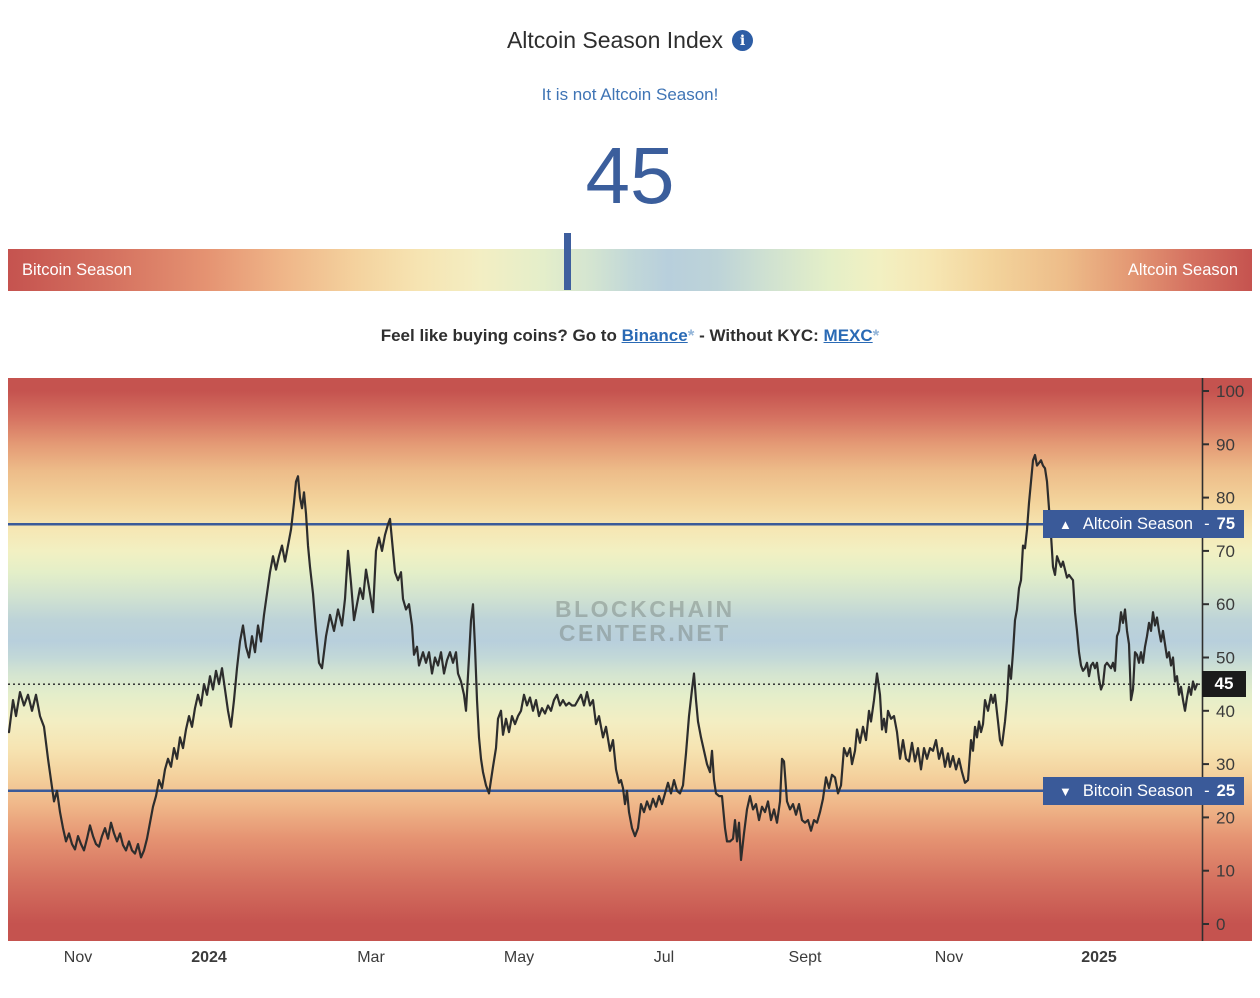  I want to click on x-axis-label-jul: Jul, so click(664, 957).